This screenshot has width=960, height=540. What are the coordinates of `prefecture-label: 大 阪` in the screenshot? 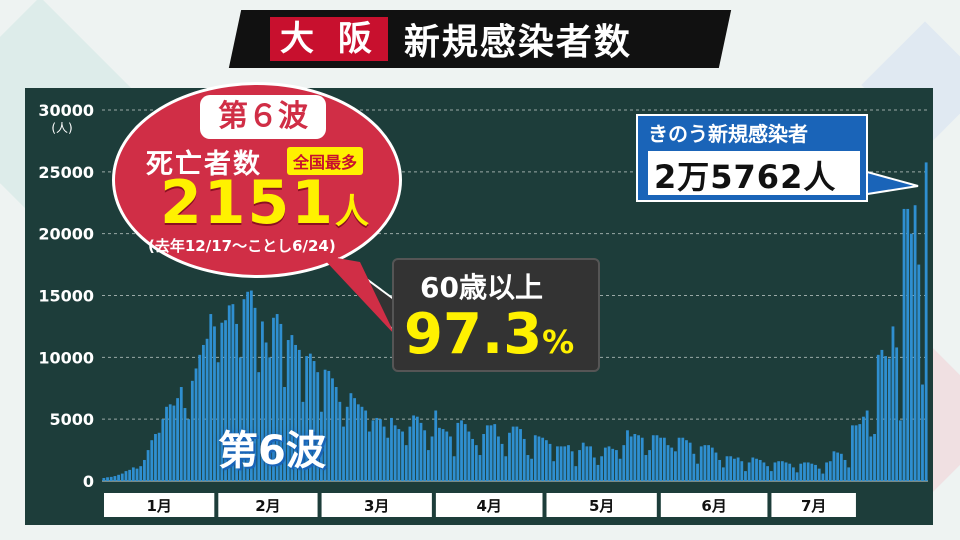 It's located at (329, 39).